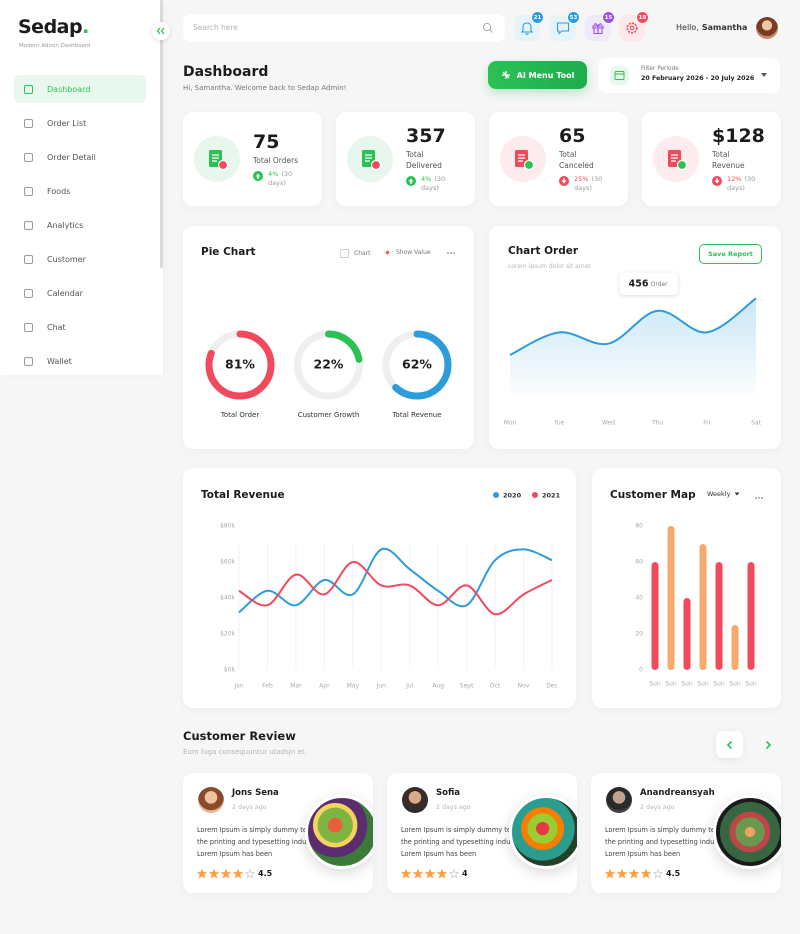 Image resolution: width=800 pixels, height=934 pixels. I want to click on handle, so click(491, 31).